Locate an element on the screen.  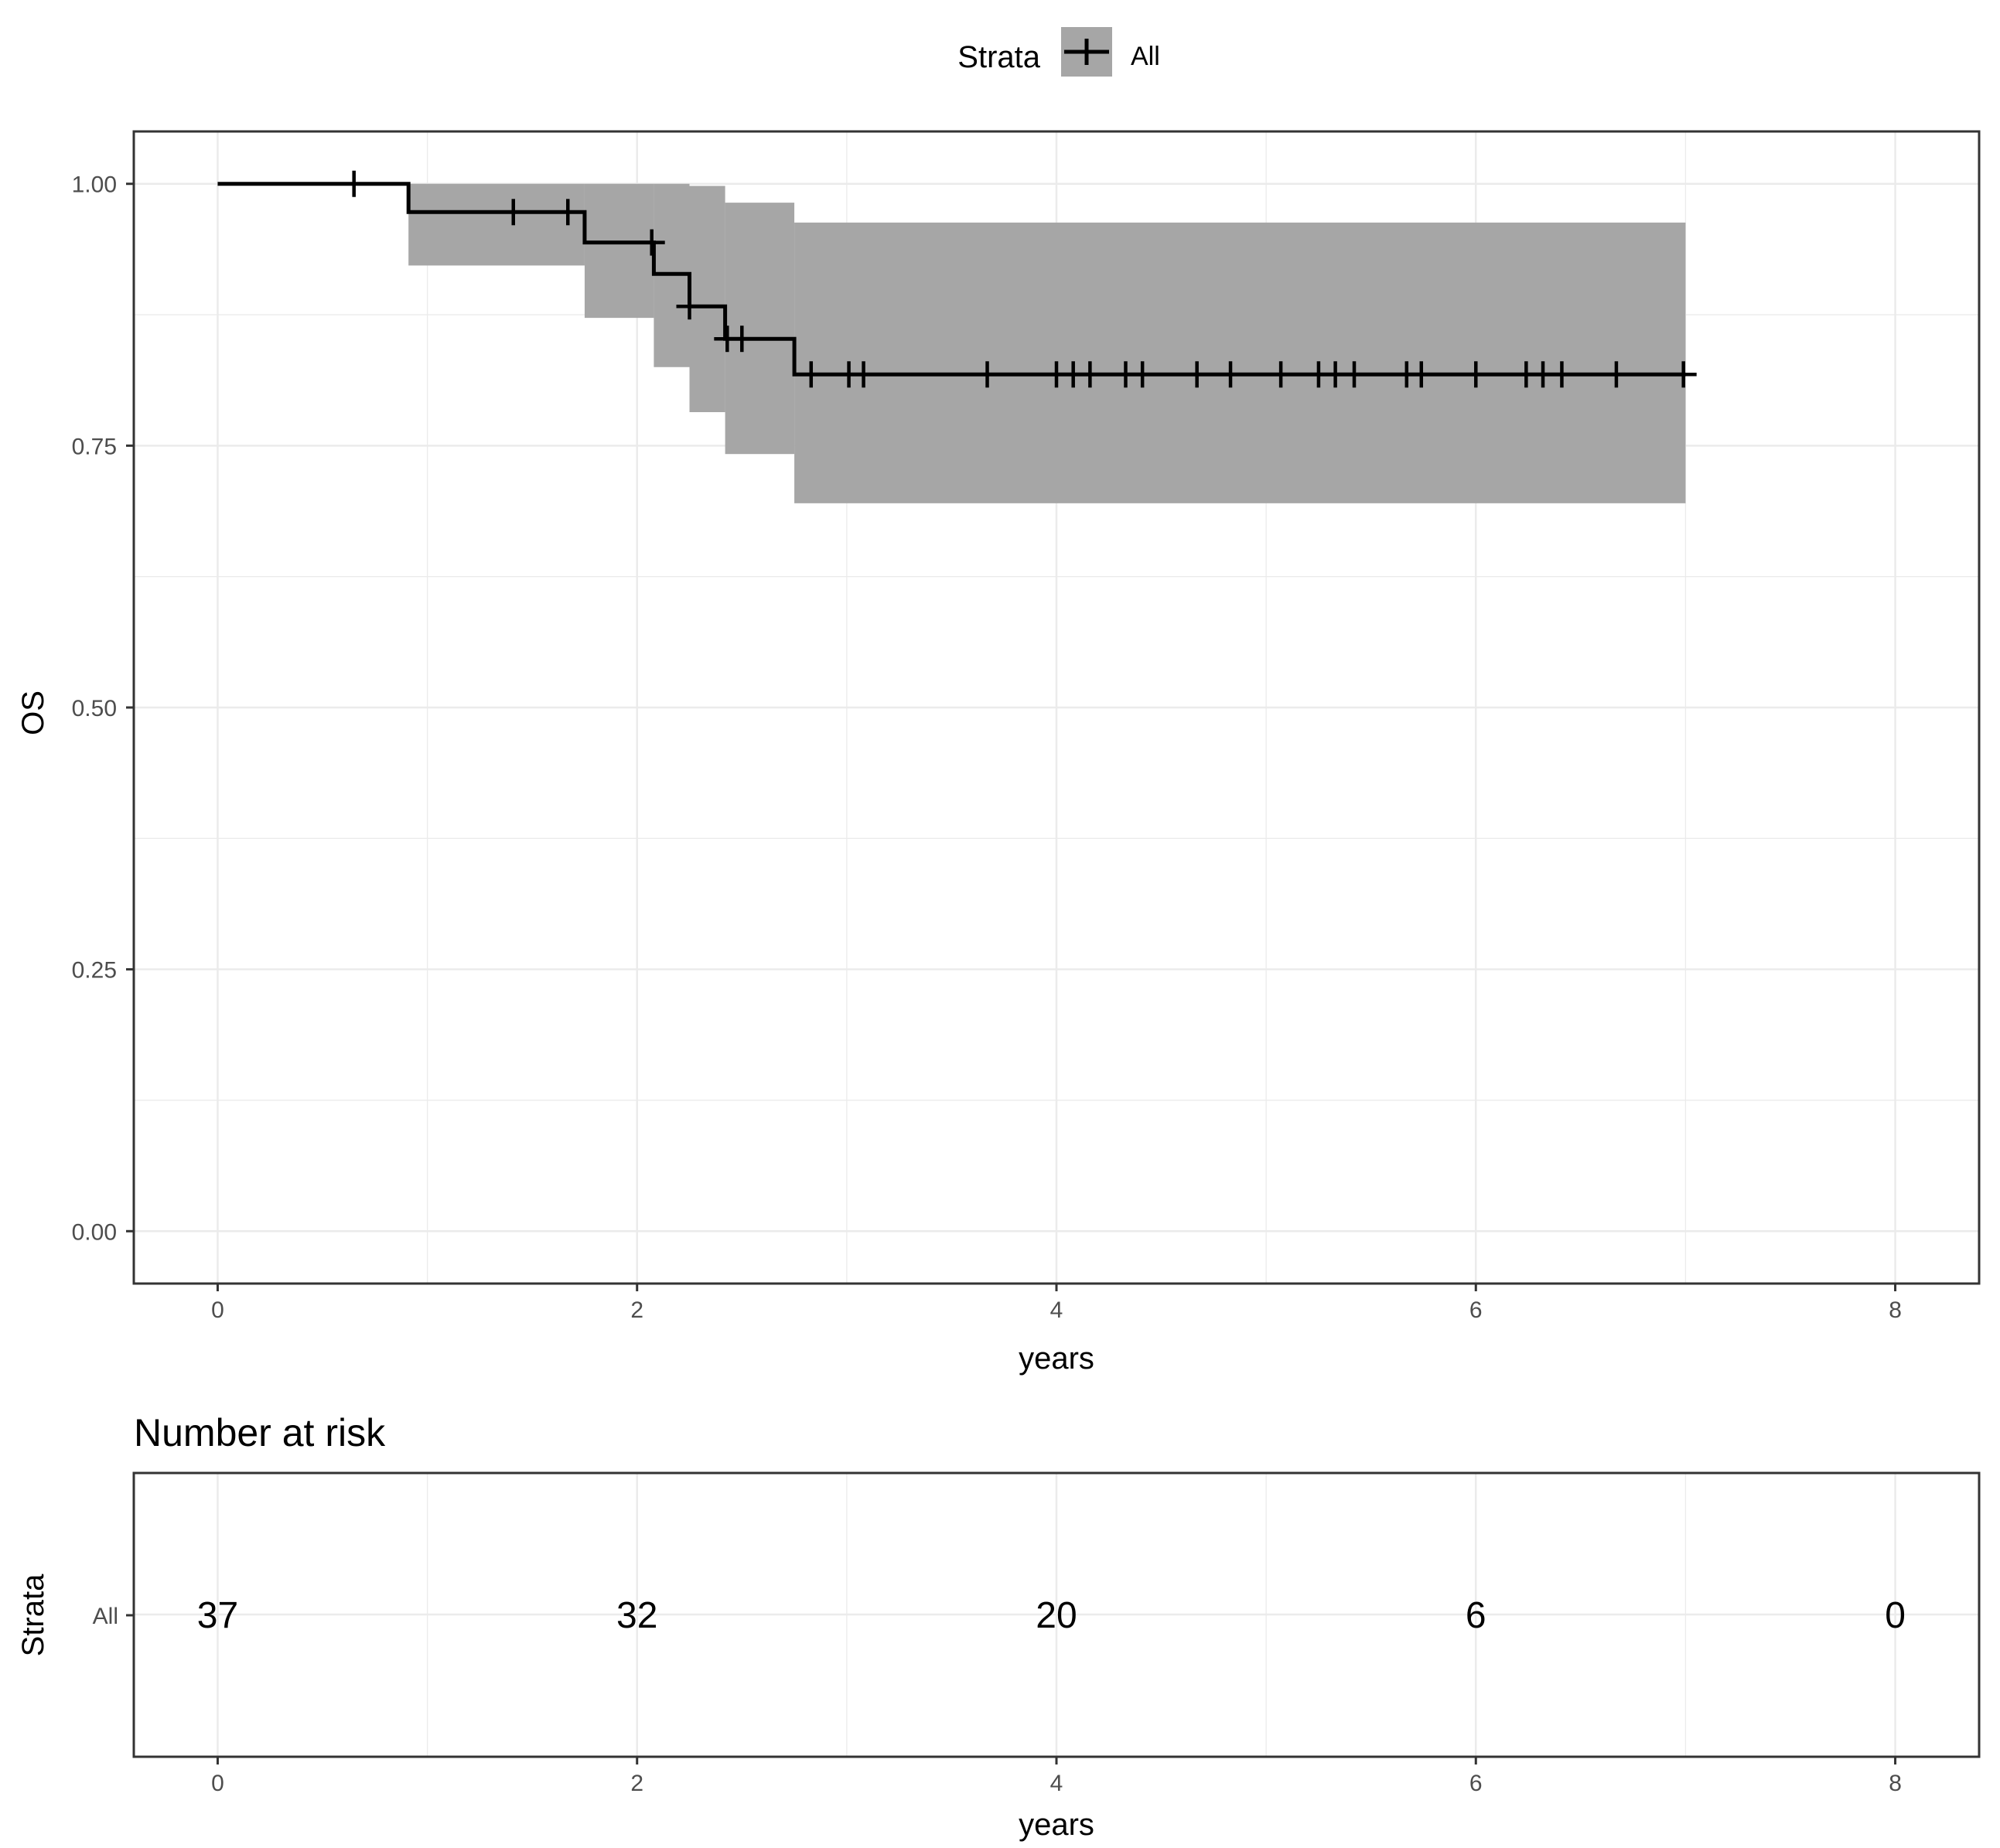
risk-x-tick-label: 6 is located at coordinates (1476, 1783).